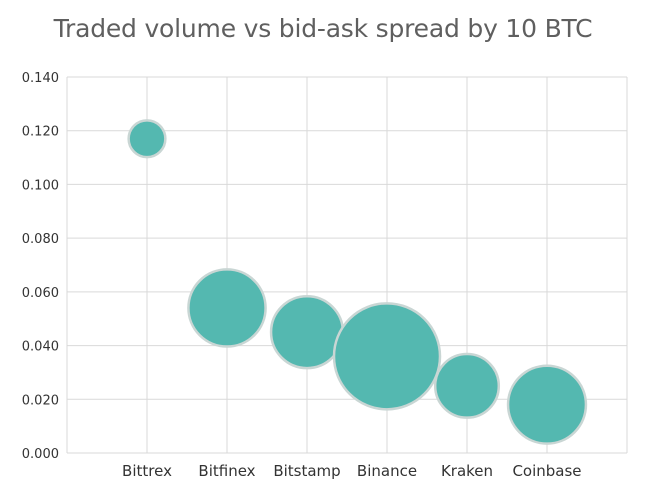 Image resolution: width=646 pixels, height=500 pixels. Describe the element at coordinates (40, 239) in the screenshot. I see `y-tick-label: 0.080` at that location.